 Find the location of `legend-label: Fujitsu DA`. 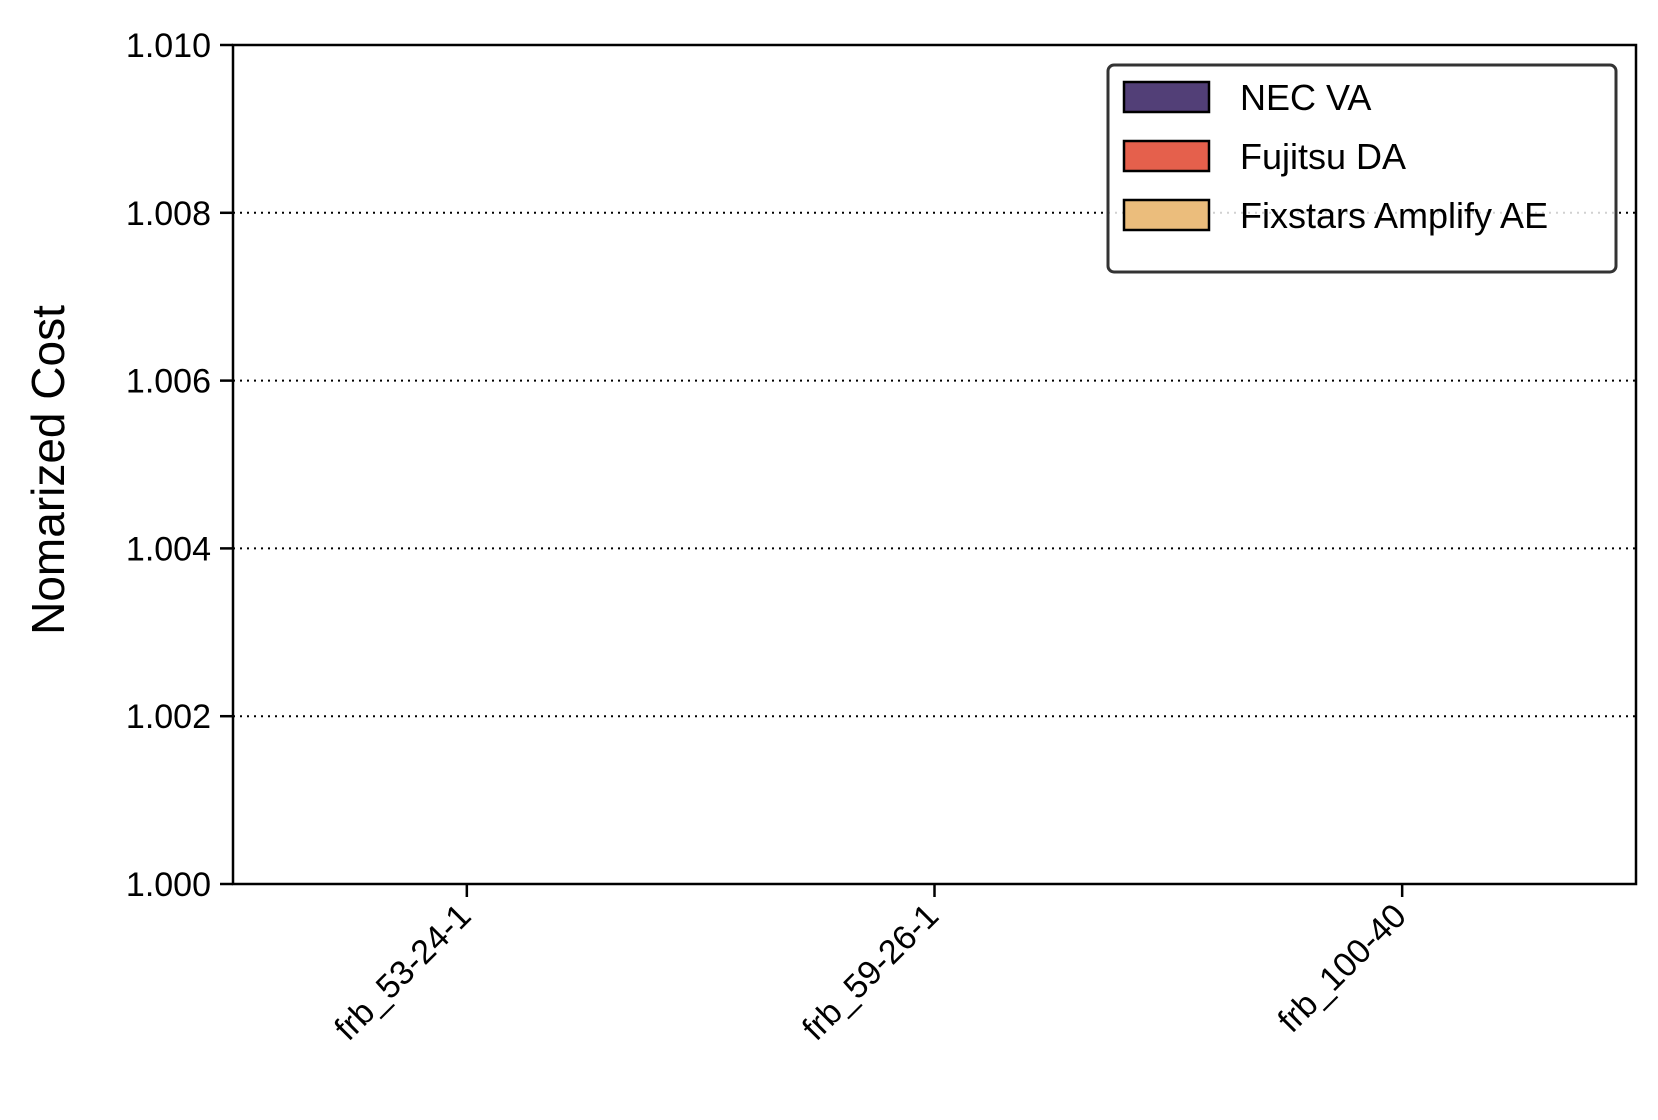

legend-label: Fujitsu DA is located at coordinates (1323, 156).